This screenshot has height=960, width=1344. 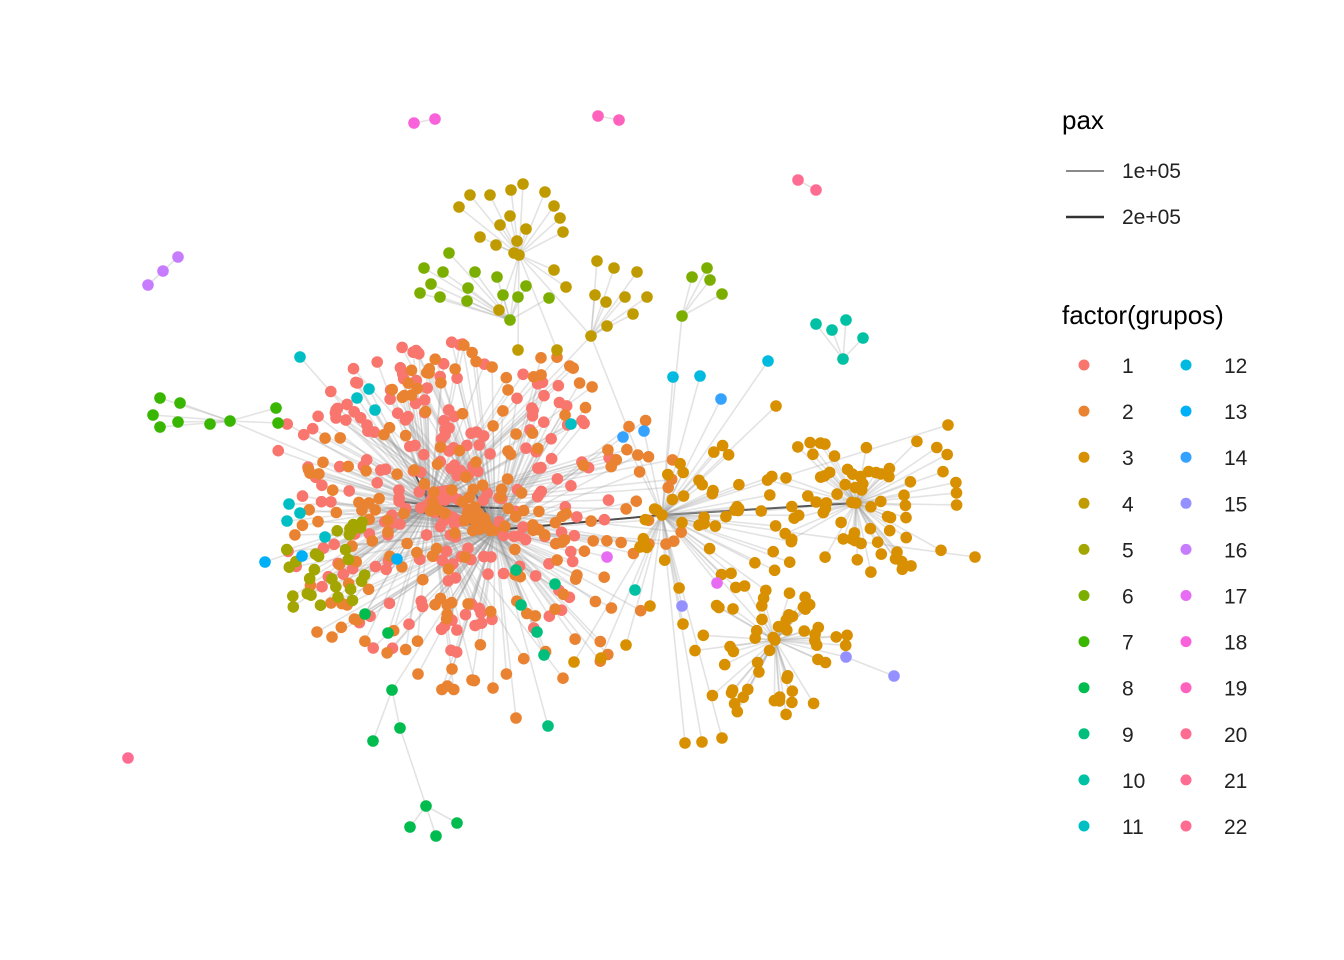 What do you see at coordinates (1235, 827) in the screenshot?
I see `group-legend-label-22: 22` at bounding box center [1235, 827].